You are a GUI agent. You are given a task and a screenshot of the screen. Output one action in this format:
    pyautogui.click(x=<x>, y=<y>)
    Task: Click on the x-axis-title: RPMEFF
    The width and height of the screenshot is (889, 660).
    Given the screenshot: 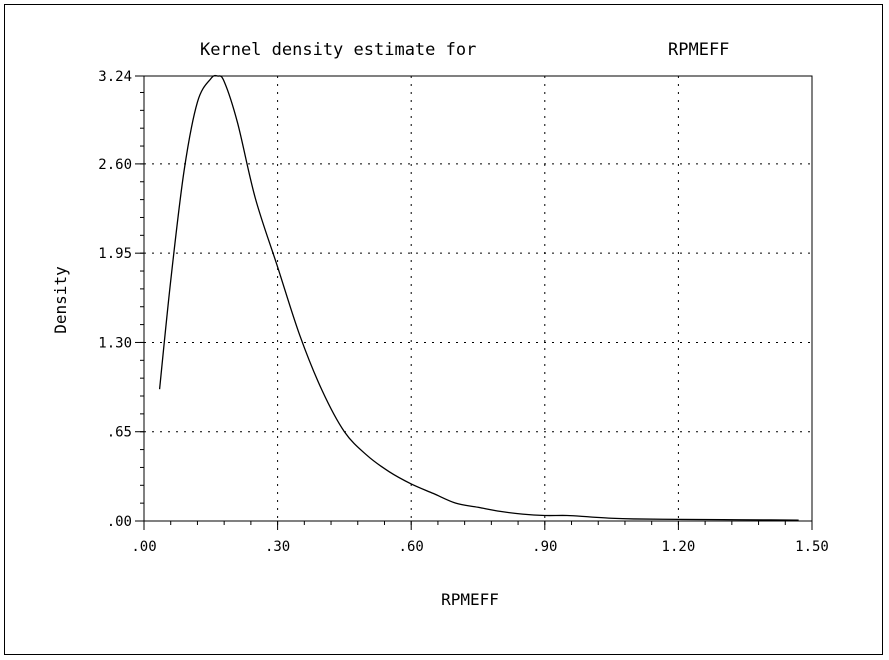 What is the action you would take?
    pyautogui.click(x=470, y=599)
    